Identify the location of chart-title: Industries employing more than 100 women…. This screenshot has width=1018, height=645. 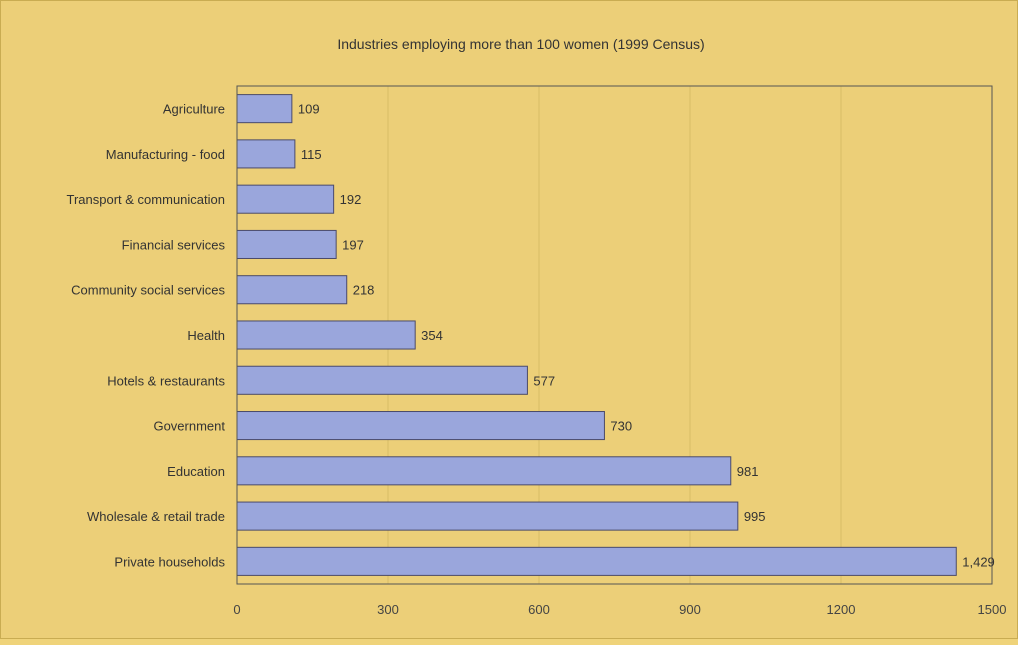
(520, 44).